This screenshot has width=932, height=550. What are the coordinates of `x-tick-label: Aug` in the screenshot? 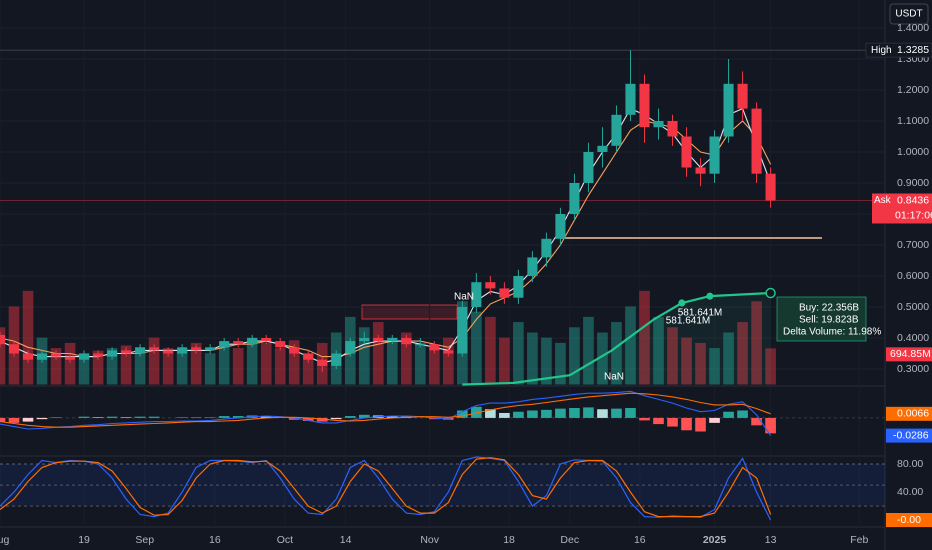 It's located at (4, 540).